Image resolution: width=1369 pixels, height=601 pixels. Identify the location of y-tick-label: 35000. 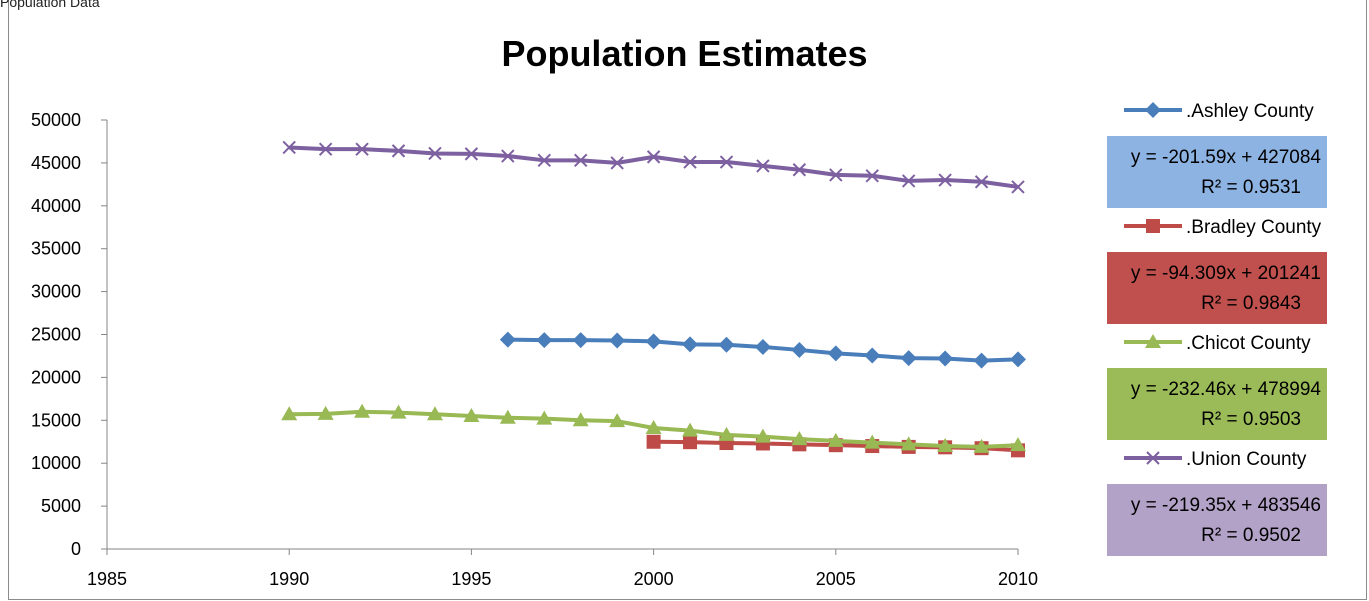
(56, 249).